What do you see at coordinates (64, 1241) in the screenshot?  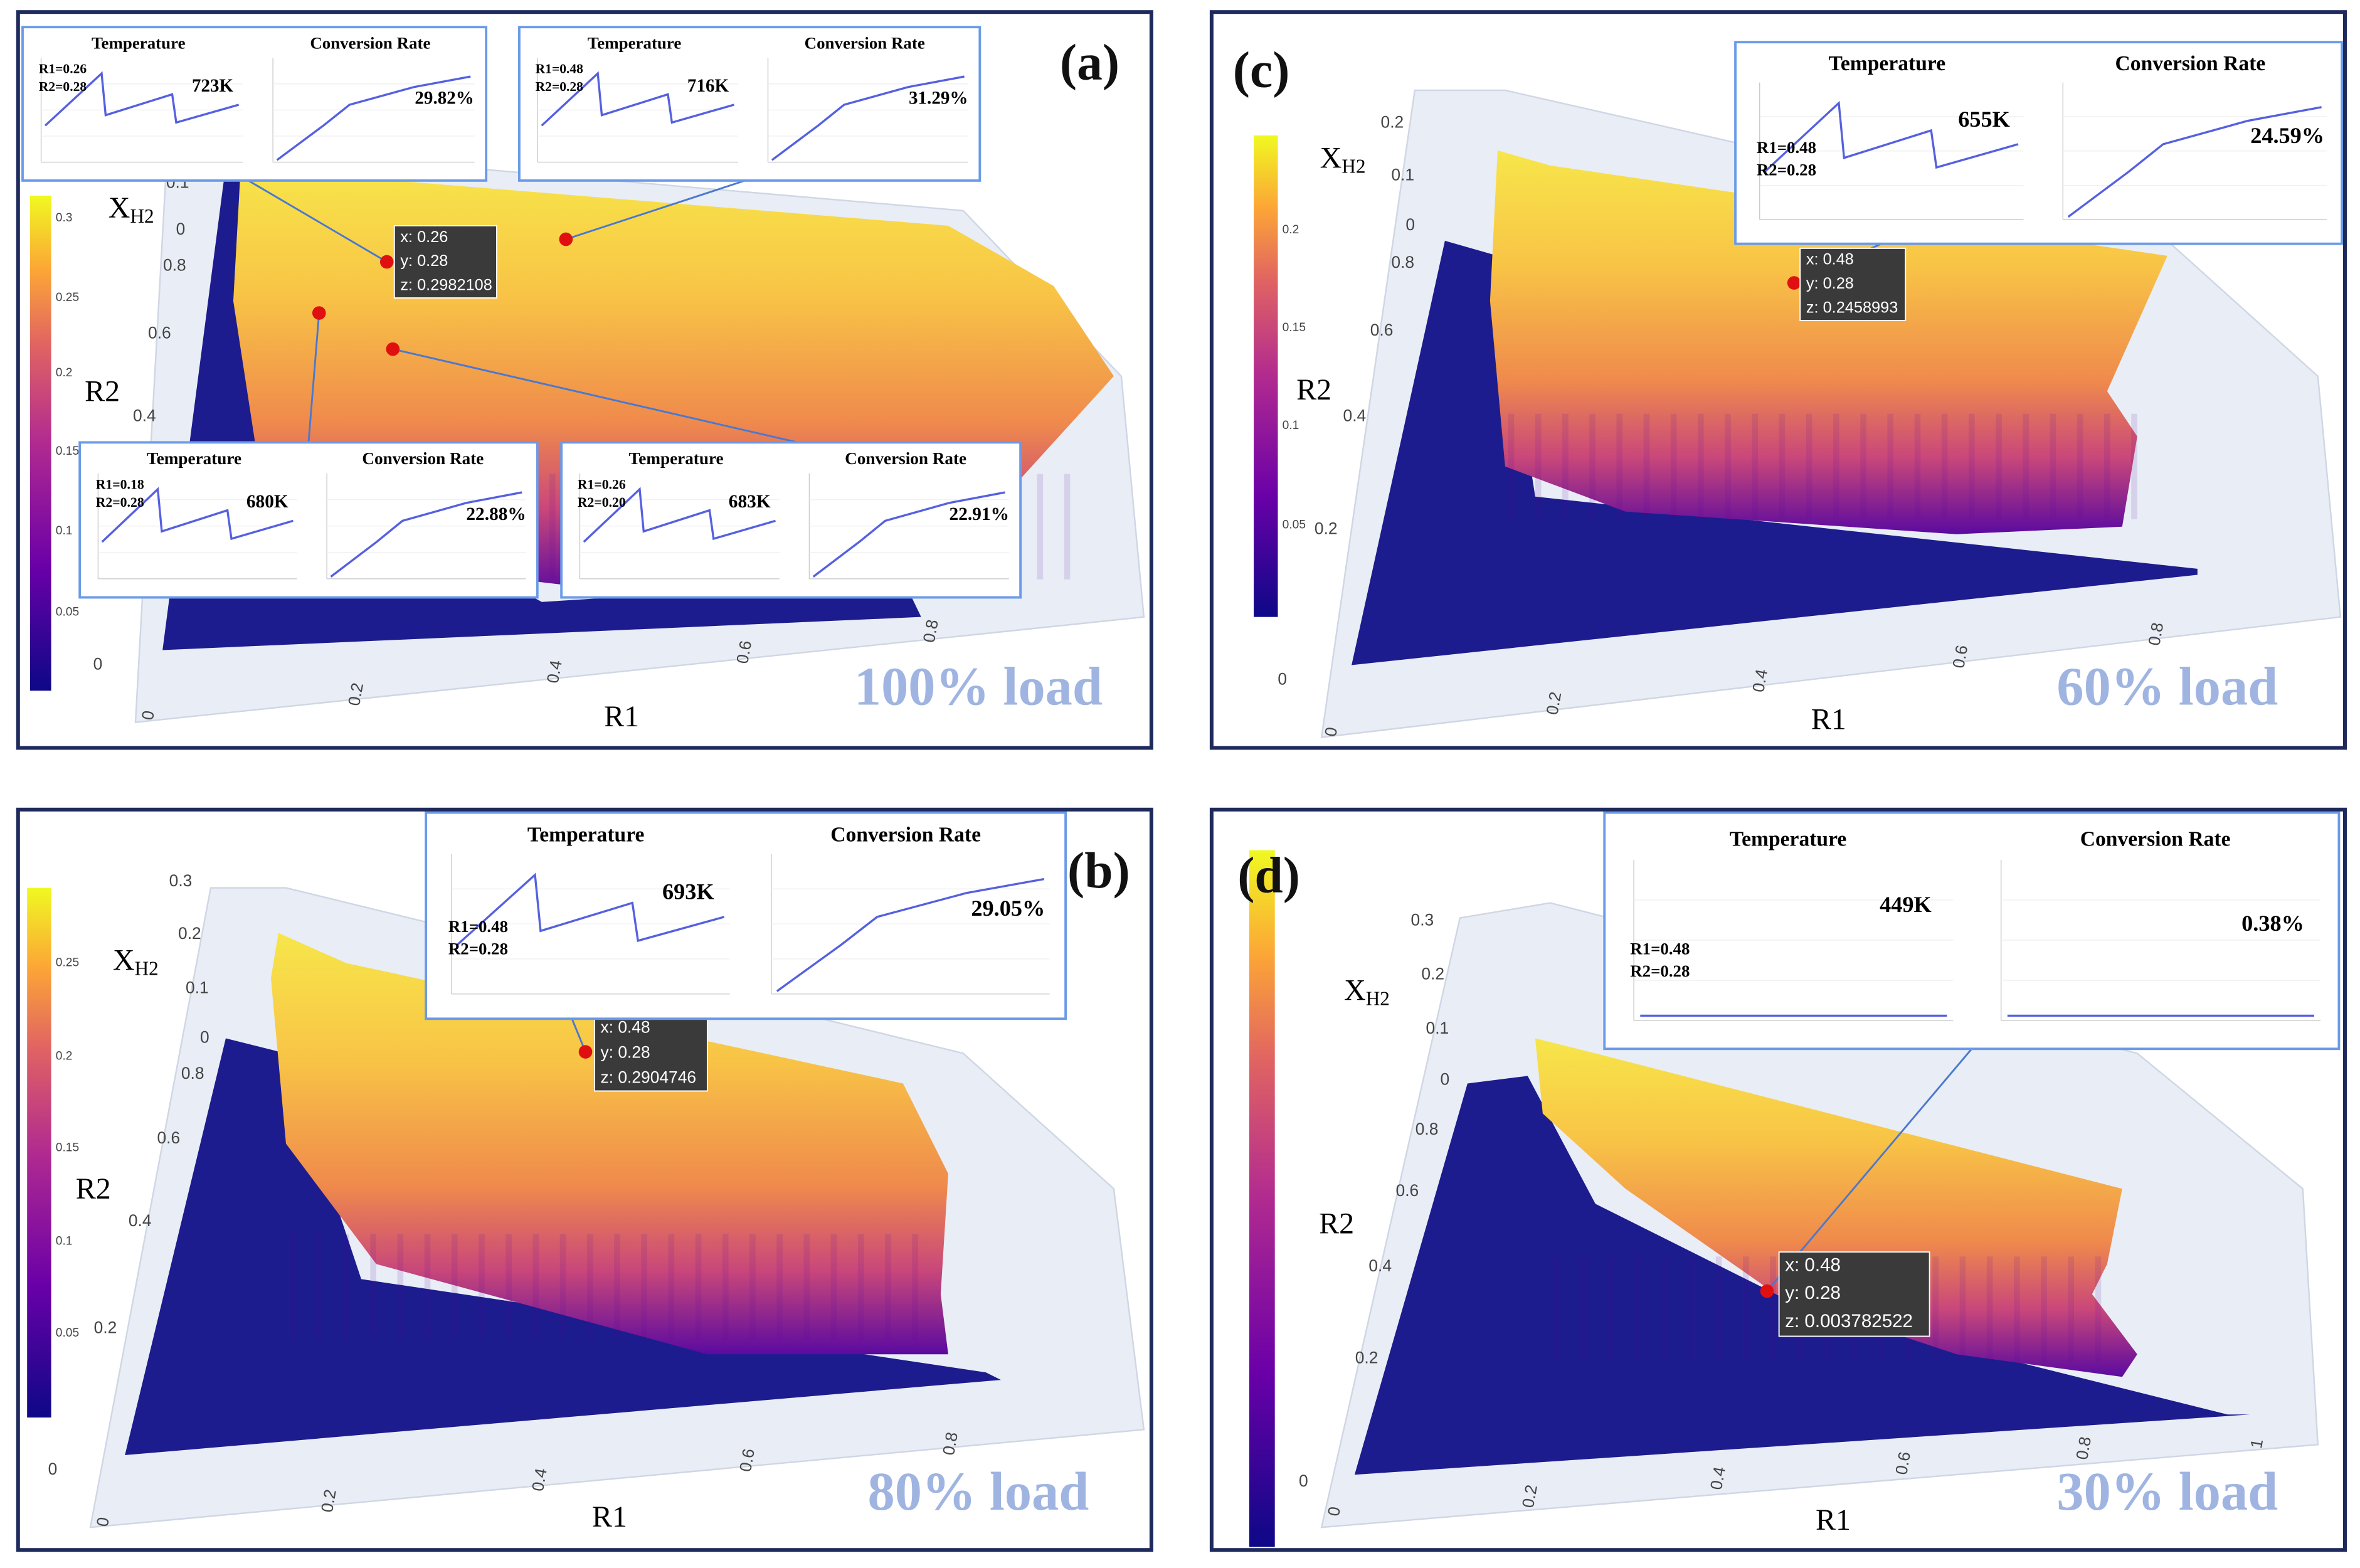 I see `colorbar-tick-label: 0.1` at bounding box center [64, 1241].